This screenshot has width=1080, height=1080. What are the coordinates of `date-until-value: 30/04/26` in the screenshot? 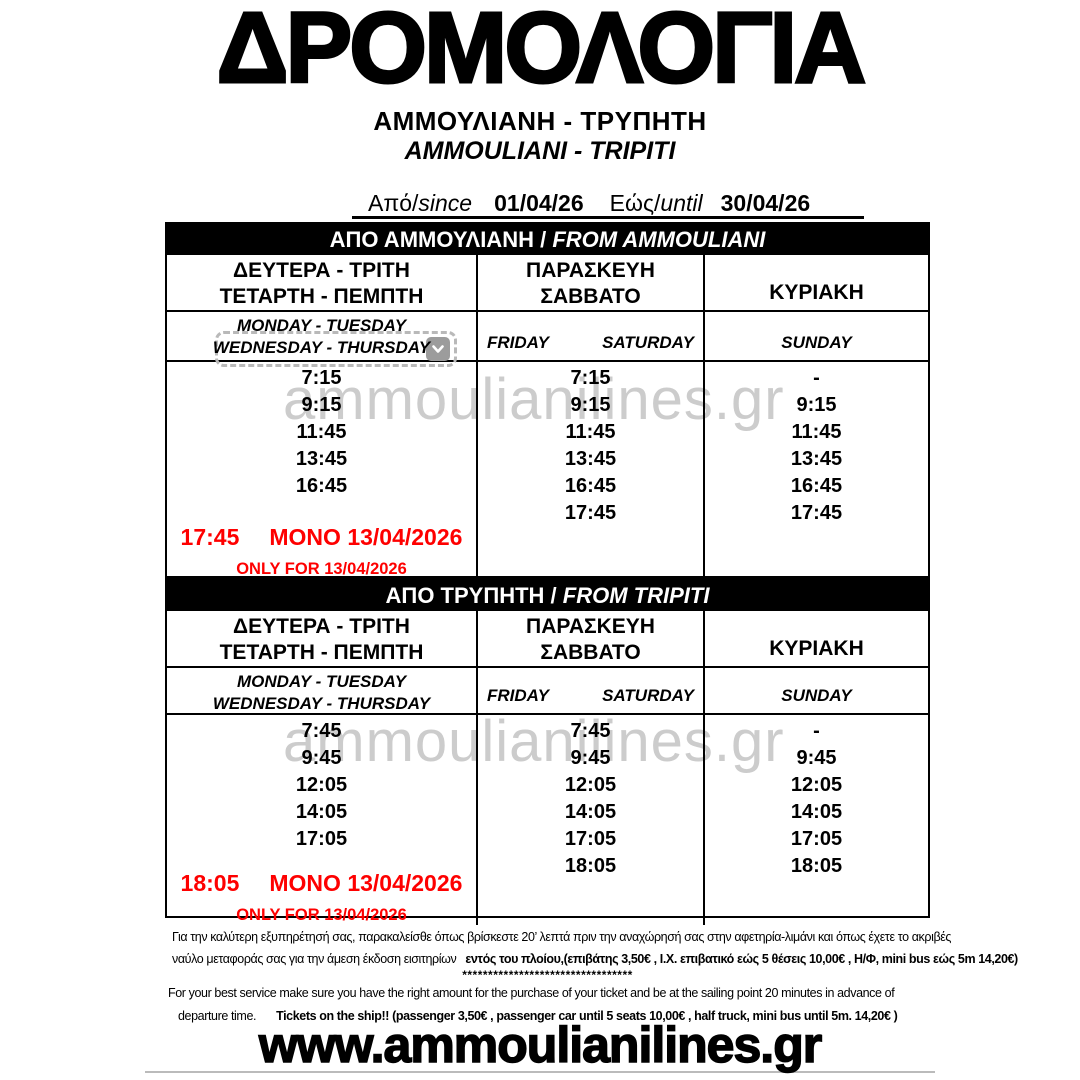 It's located at (765, 203).